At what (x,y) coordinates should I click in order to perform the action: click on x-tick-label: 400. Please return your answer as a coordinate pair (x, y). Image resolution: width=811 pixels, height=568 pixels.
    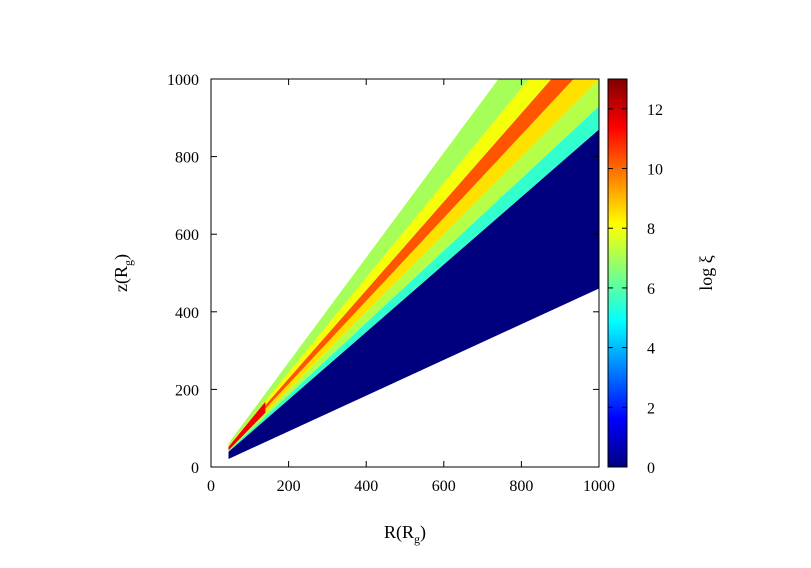
    Looking at the image, I should click on (366, 486).